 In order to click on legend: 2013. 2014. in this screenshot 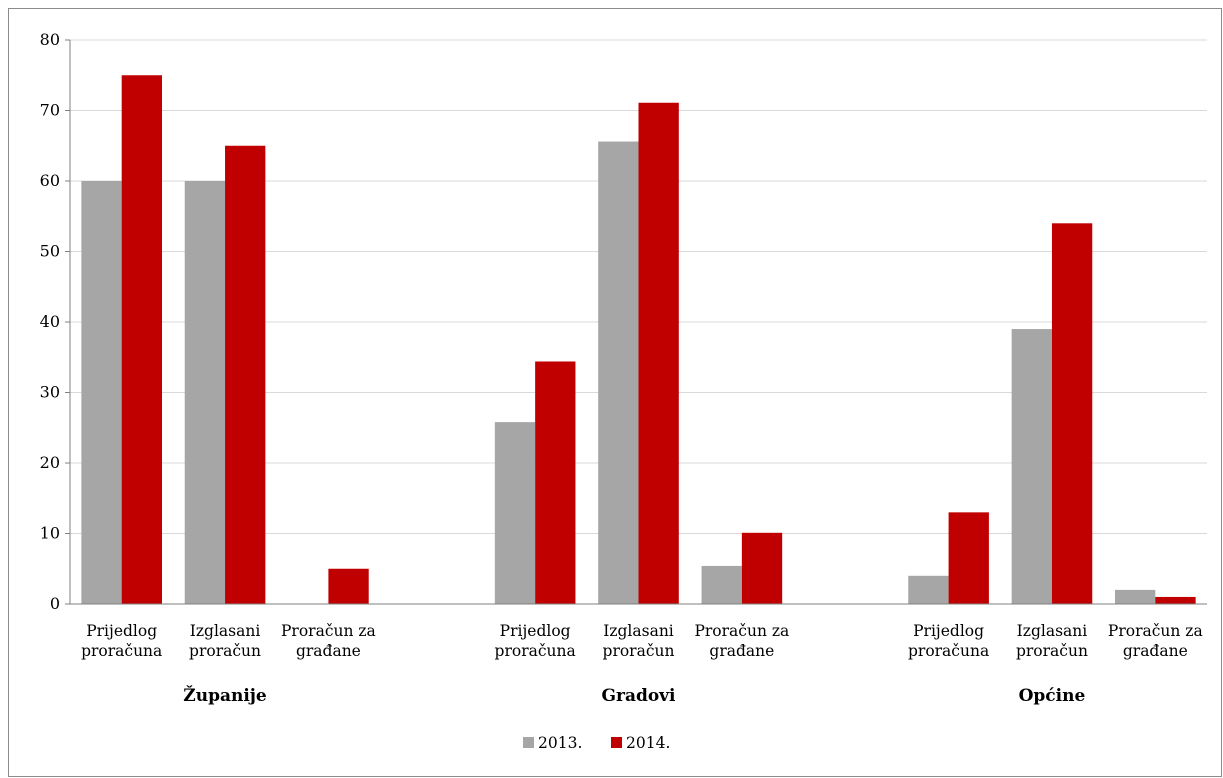, I will do `click(596, 743)`.